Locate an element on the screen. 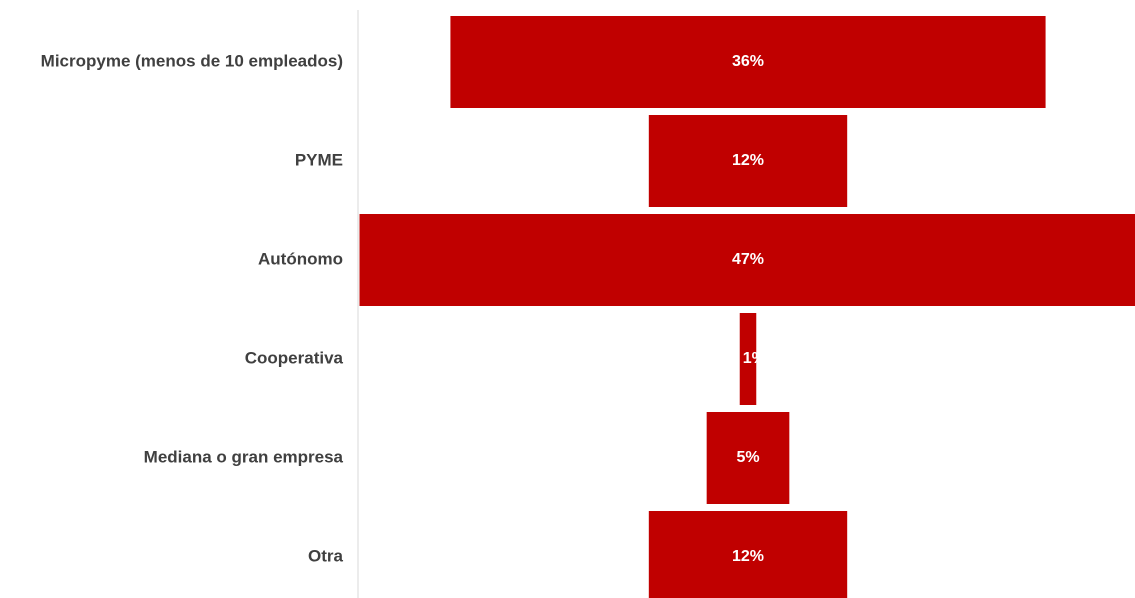  data-label: 5% is located at coordinates (747, 457).